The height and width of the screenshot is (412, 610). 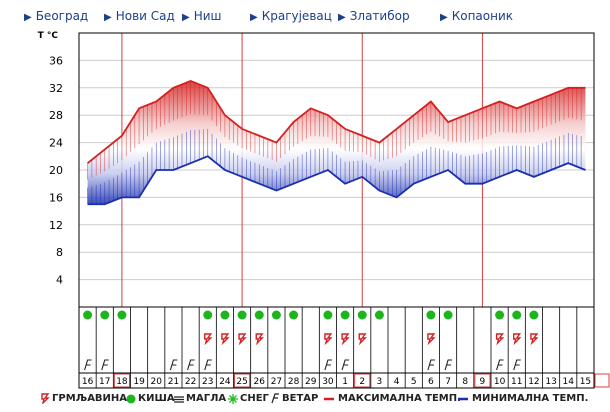 I want to click on day-label: 25, so click(x=241, y=382).